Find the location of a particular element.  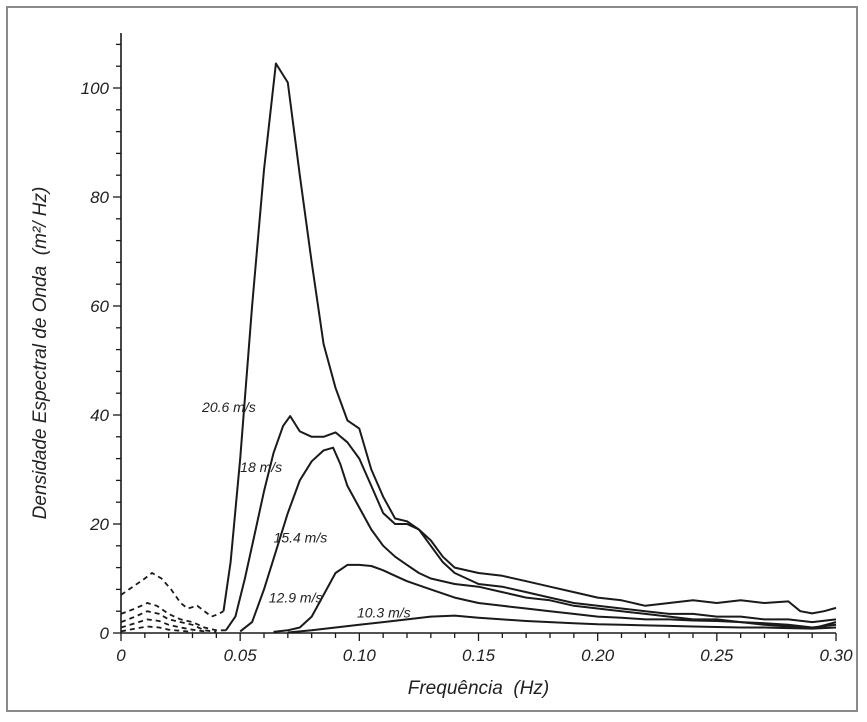

series-label: 15.4 m/s is located at coordinates (301, 538).